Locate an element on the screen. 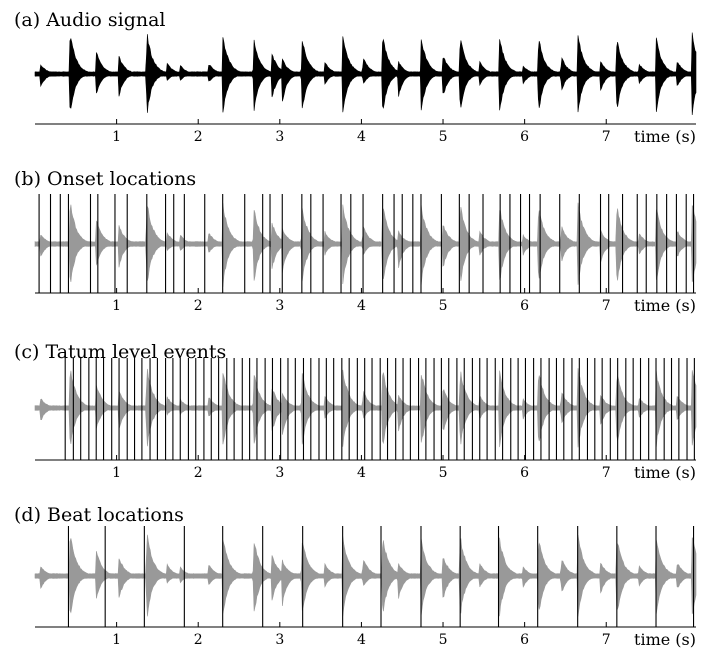 The image size is (712, 661). panel-title: (a) Audio signal is located at coordinates (90, 20).